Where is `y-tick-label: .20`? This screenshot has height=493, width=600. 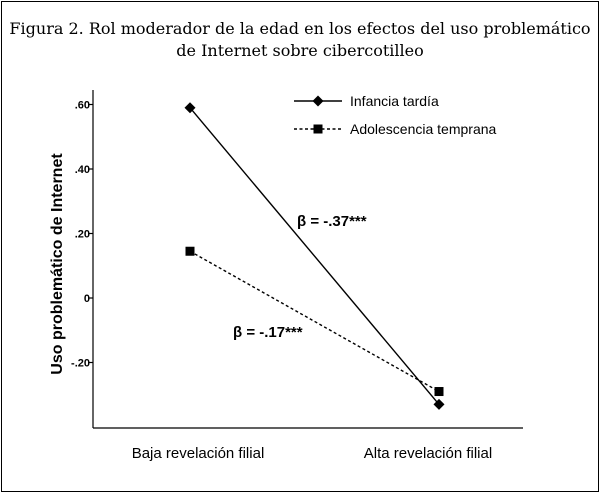
y-tick-label: .20 is located at coordinates (82, 235).